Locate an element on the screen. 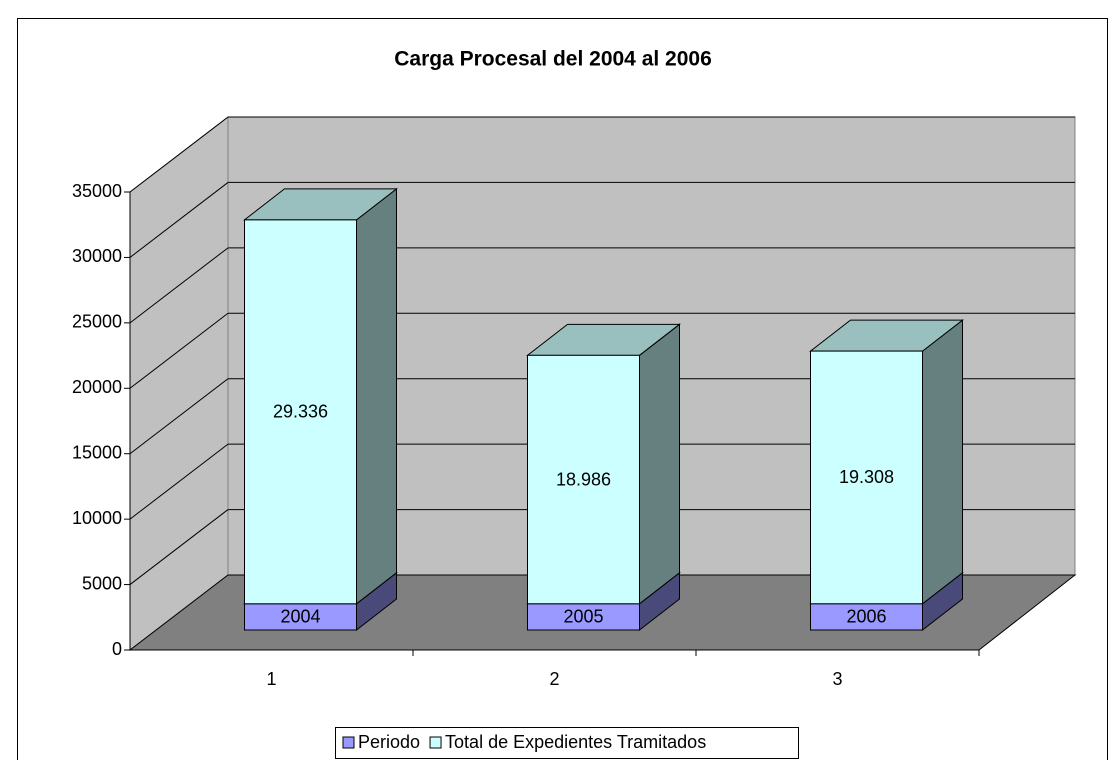  data-label: 2006 is located at coordinates (866, 617).